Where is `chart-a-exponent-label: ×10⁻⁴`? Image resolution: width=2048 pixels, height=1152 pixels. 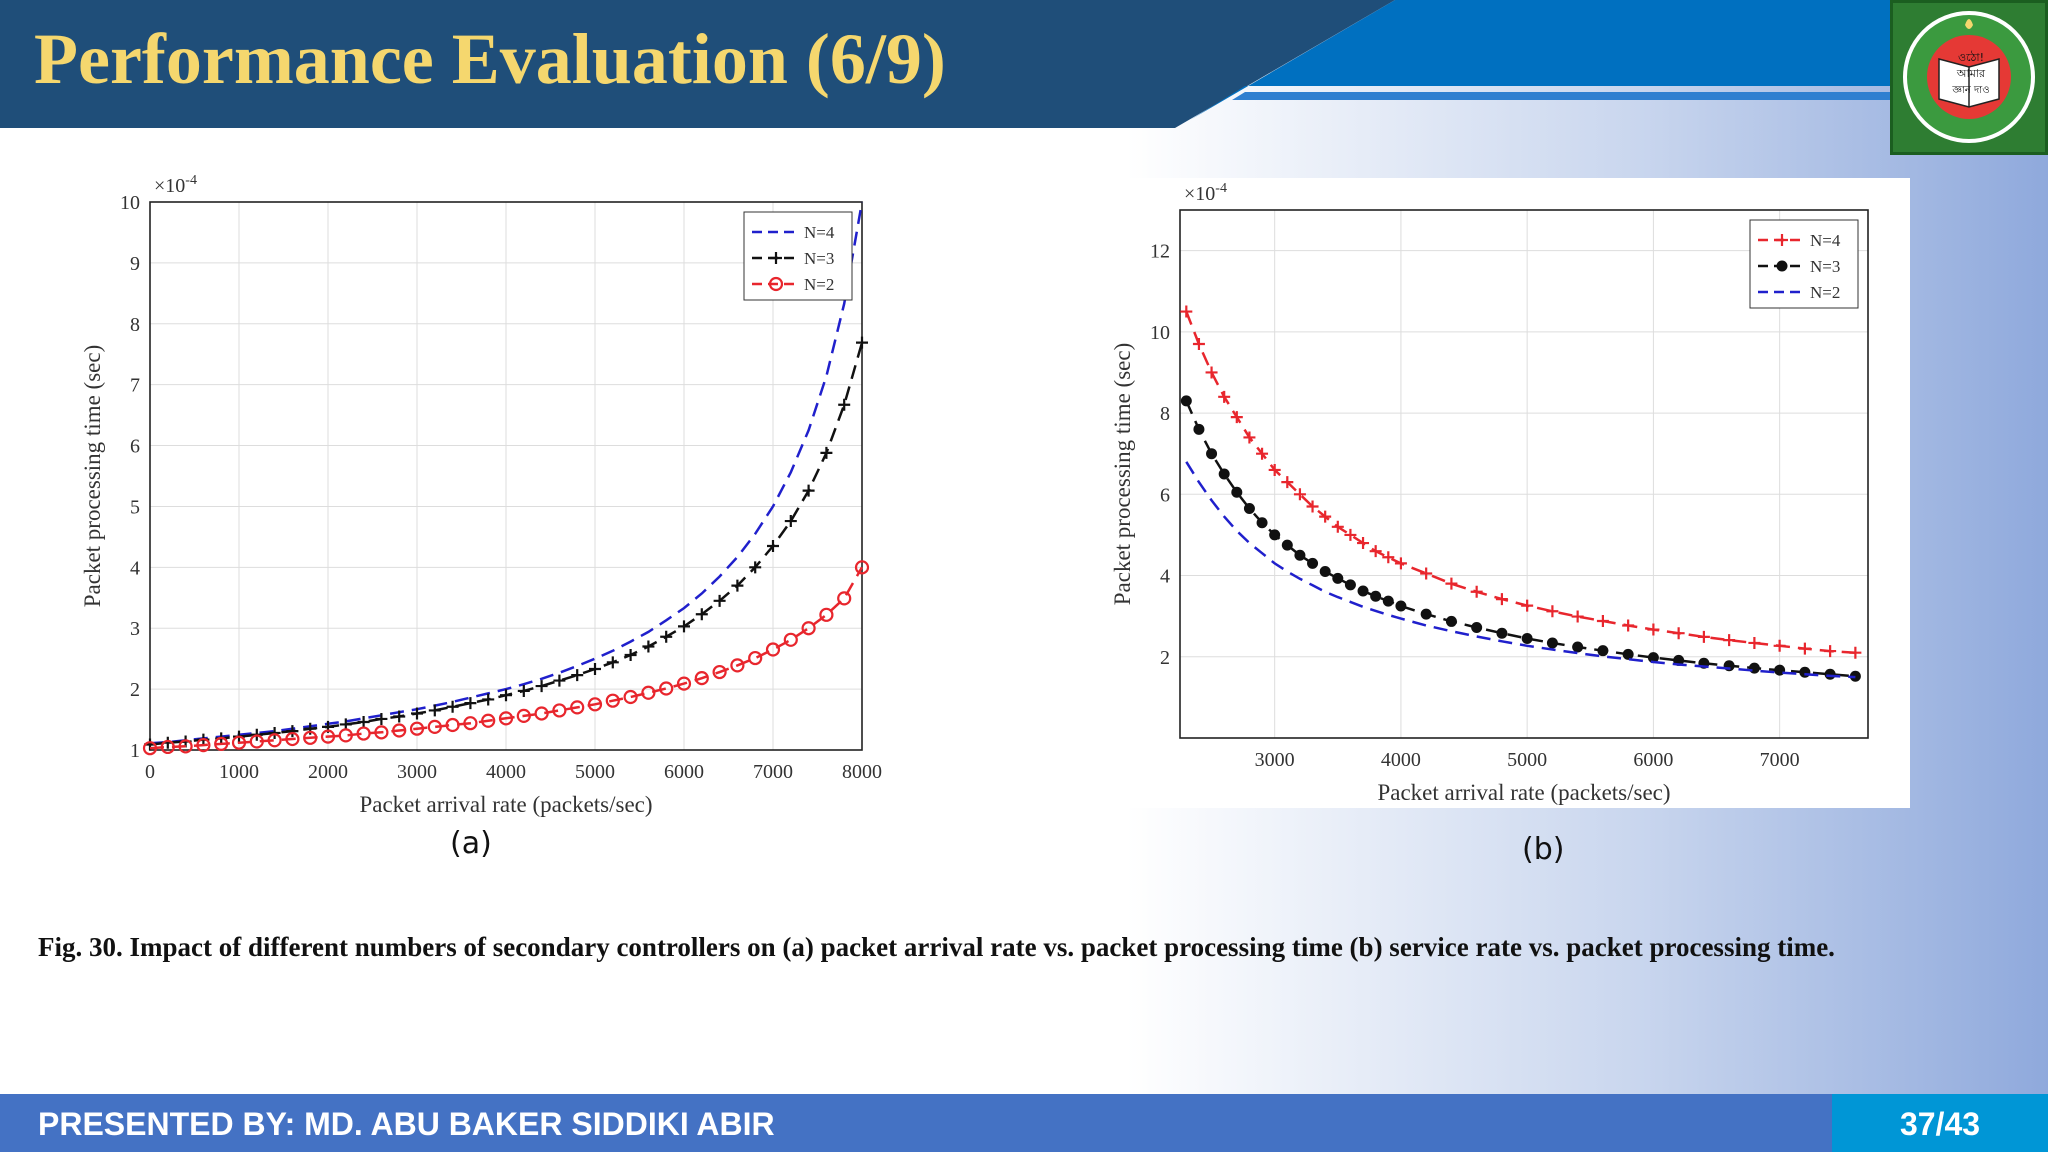
chart-a-exponent-label: ×10⁻⁴ is located at coordinates (175, 185).